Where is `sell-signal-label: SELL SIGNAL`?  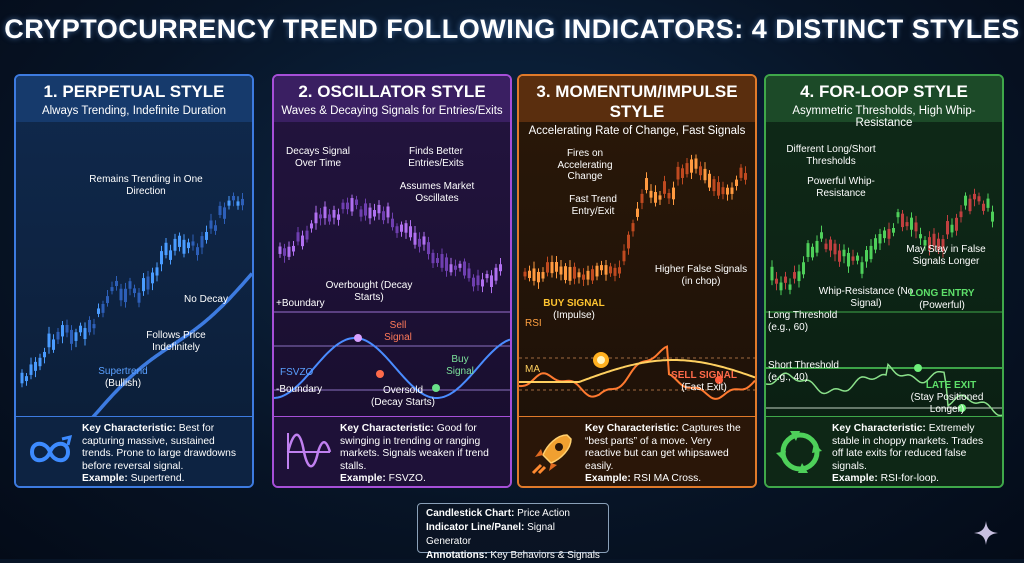
sell-signal-label: SELL SIGNAL is located at coordinates (704, 375).